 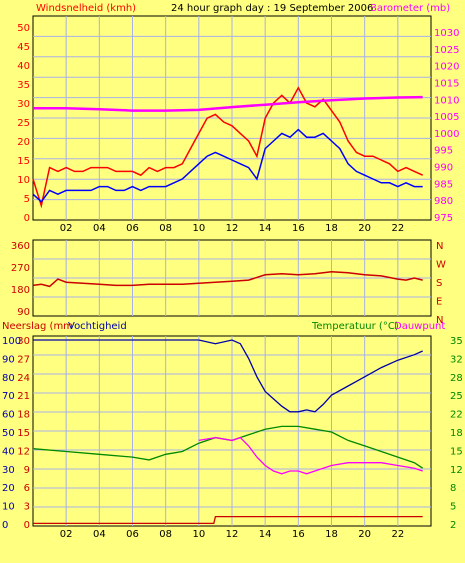 I want to click on direction-y-ticks: 360 270 180 90, so click(x=20, y=279).